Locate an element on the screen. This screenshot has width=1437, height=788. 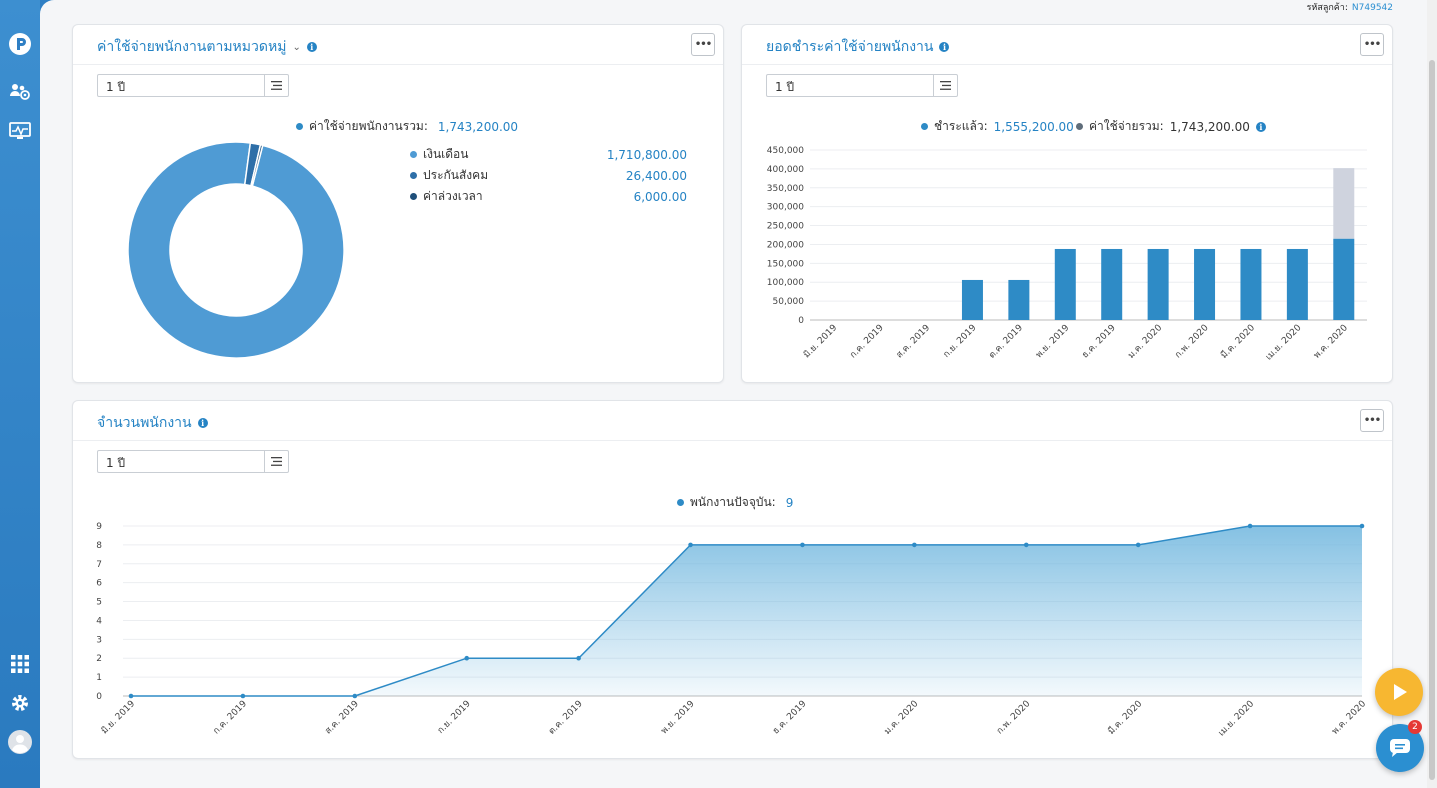
chat-button: 2 is located at coordinates (1400, 746).